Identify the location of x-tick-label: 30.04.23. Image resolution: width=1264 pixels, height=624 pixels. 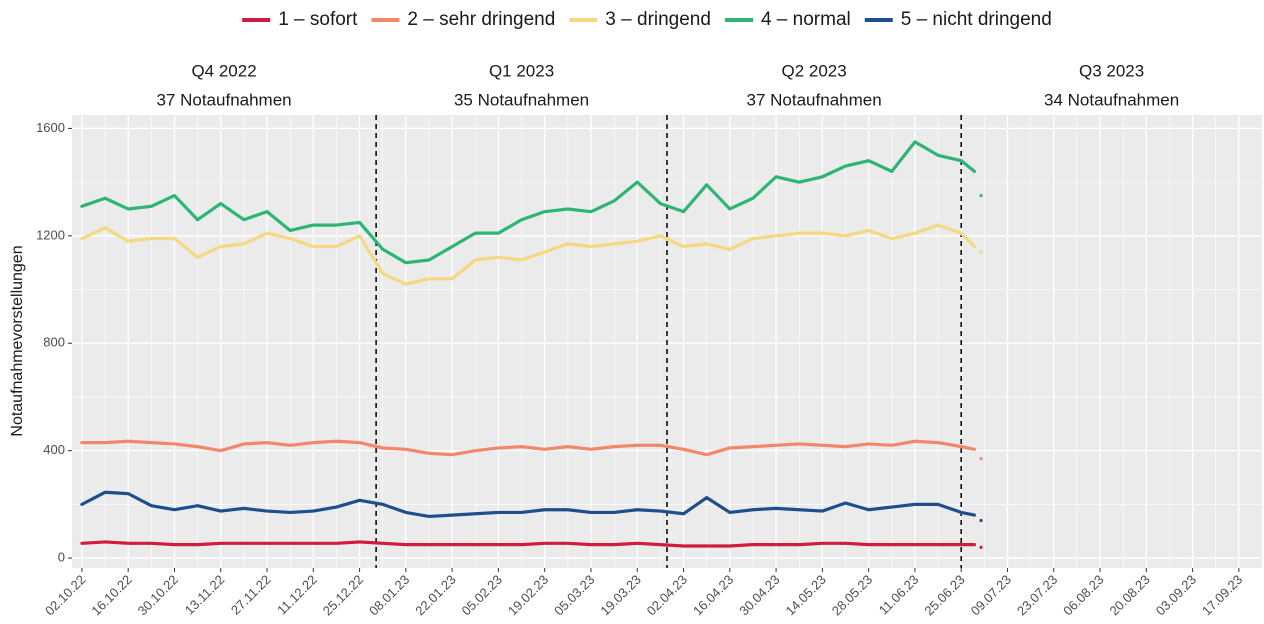
(759, 595).